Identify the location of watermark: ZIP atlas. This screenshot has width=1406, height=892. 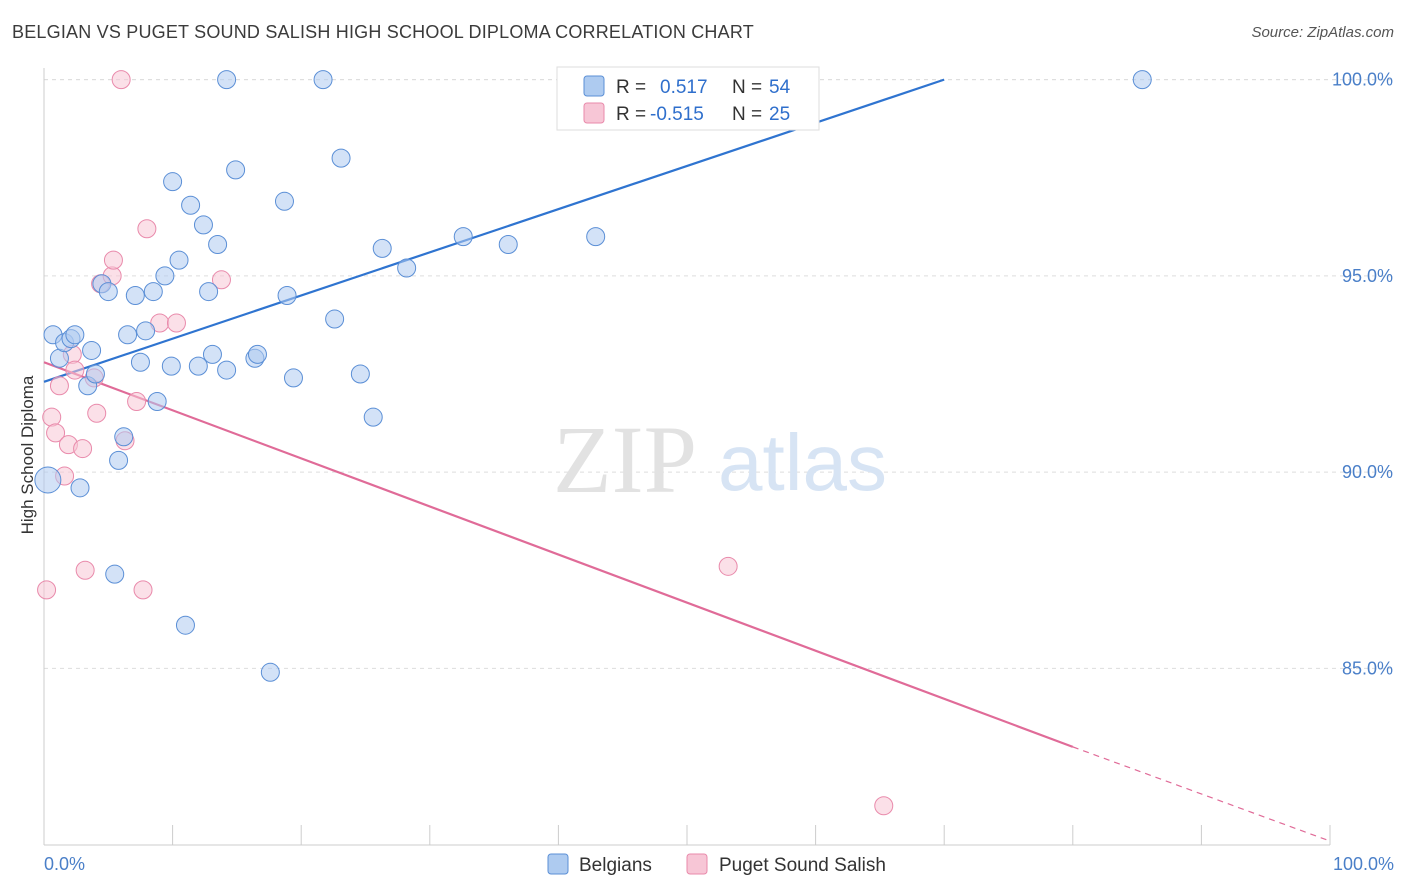
(720, 459).